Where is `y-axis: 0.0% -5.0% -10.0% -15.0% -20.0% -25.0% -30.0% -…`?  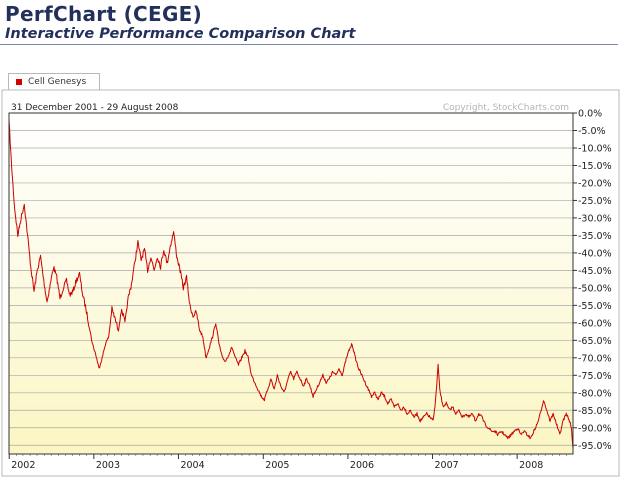 y-axis: 0.0% -5.0% -10.0% -15.0% -20.0% -25.0% -30.0% -… is located at coordinates (592, 280).